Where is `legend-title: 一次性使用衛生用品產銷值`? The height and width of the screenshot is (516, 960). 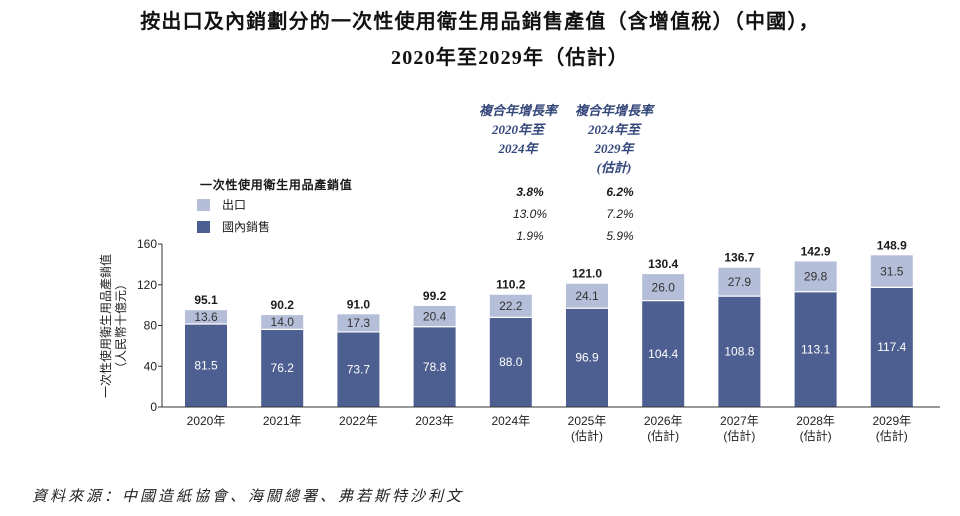 legend-title: 一次性使用衛生用品產銷值 is located at coordinates (276, 185).